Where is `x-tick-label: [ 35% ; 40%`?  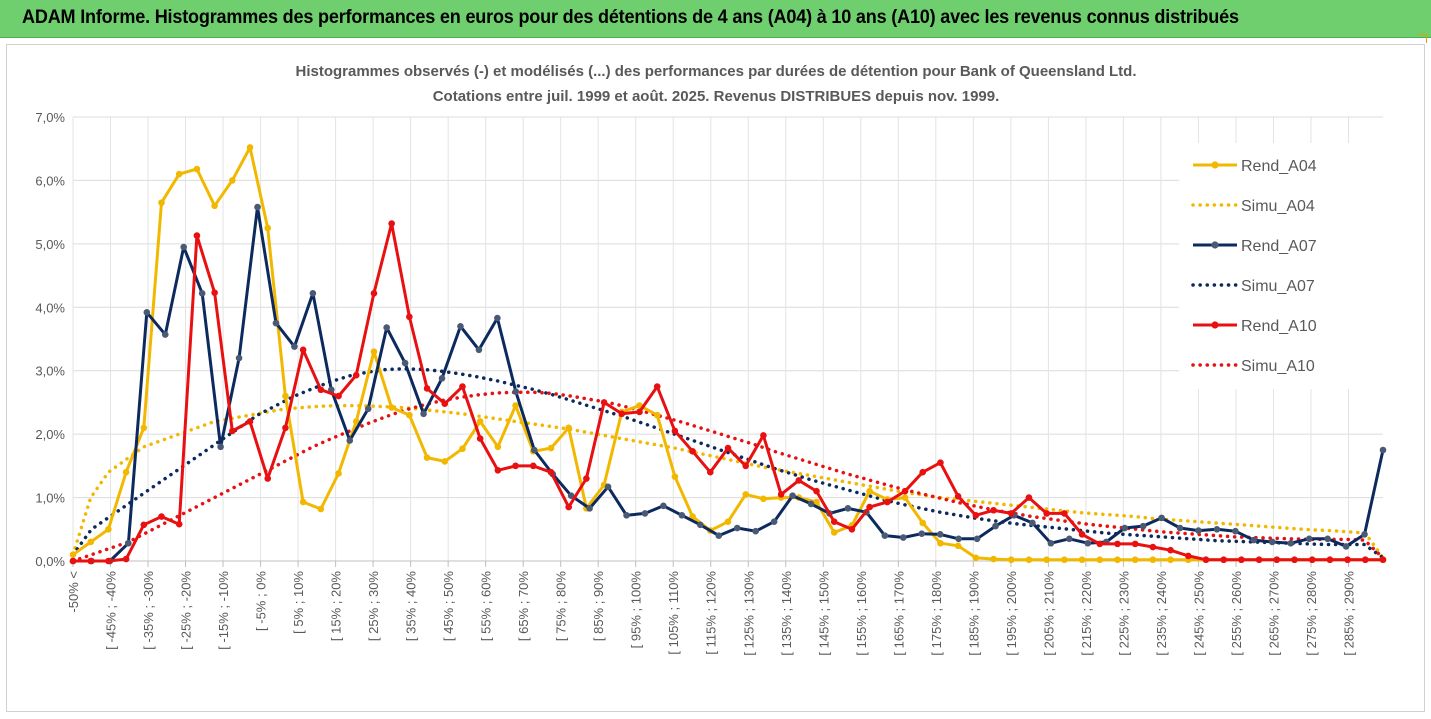
x-tick-label: [ 35% ; 40% is located at coordinates (411, 606).